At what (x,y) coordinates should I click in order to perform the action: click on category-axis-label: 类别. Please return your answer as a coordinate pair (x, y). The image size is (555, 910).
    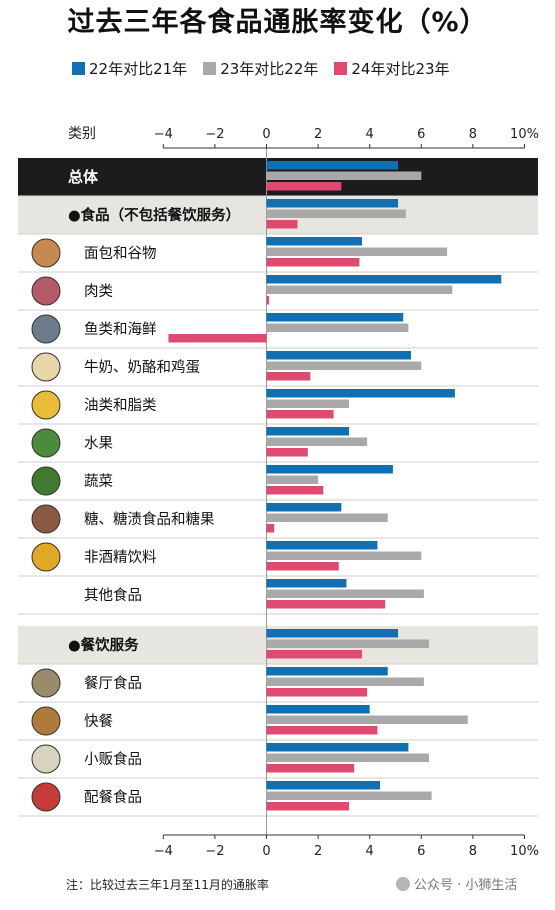
    Looking at the image, I should click on (82, 134).